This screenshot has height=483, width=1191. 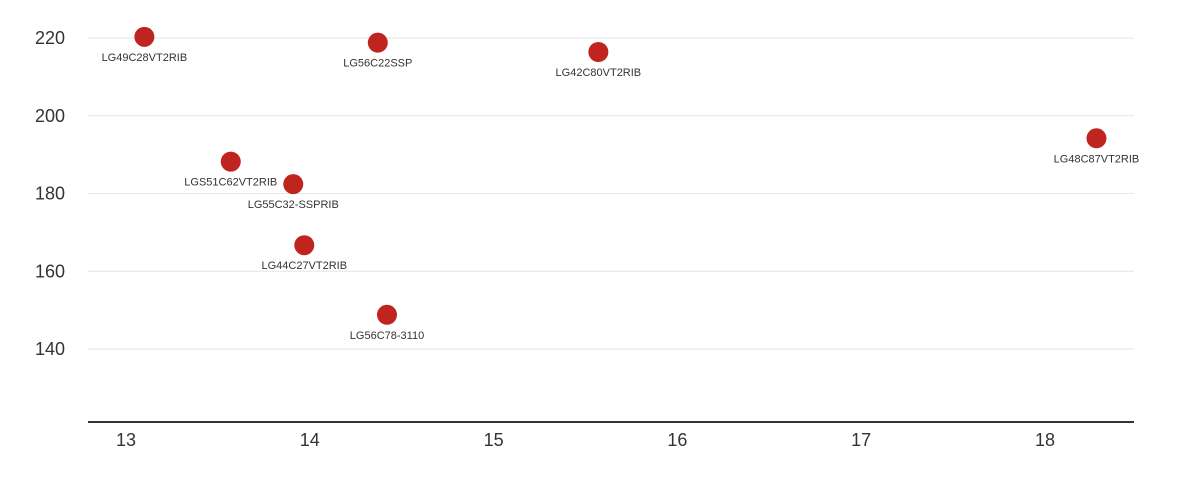 I want to click on x-axis-ticks: 13 14 15 16 17 18, so click(x=585, y=440).